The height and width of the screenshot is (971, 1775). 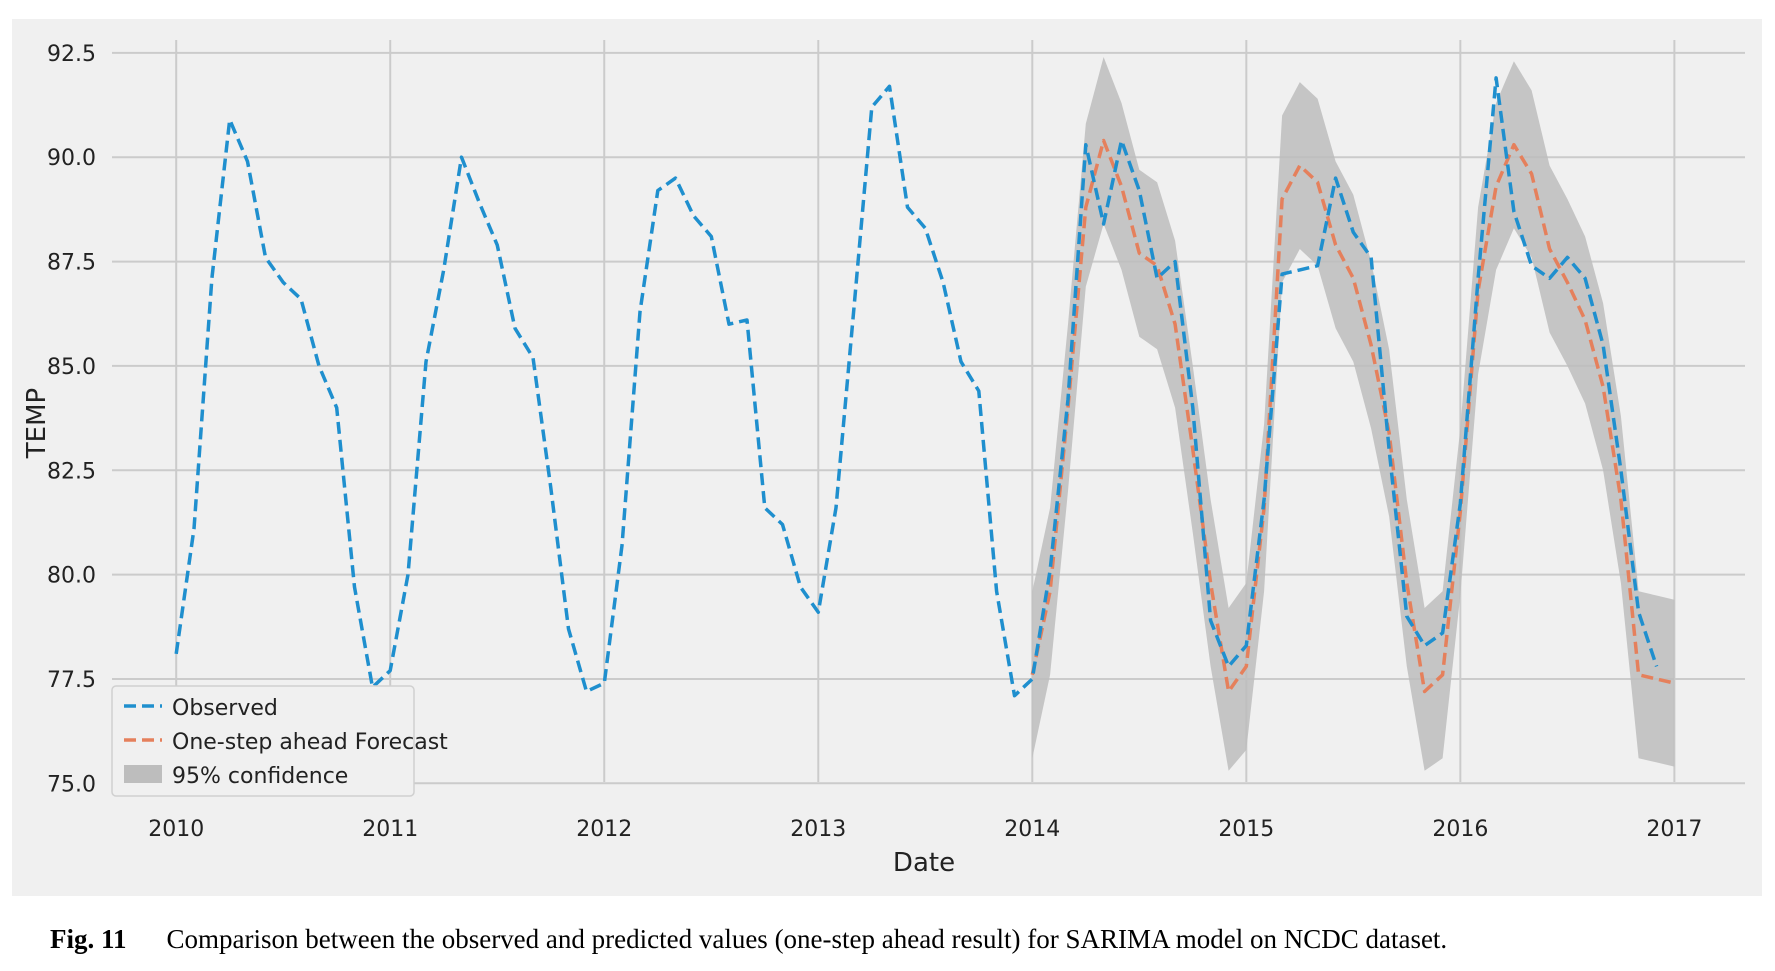 I want to click on caption-label: Fig. 11, so click(x=88, y=939).